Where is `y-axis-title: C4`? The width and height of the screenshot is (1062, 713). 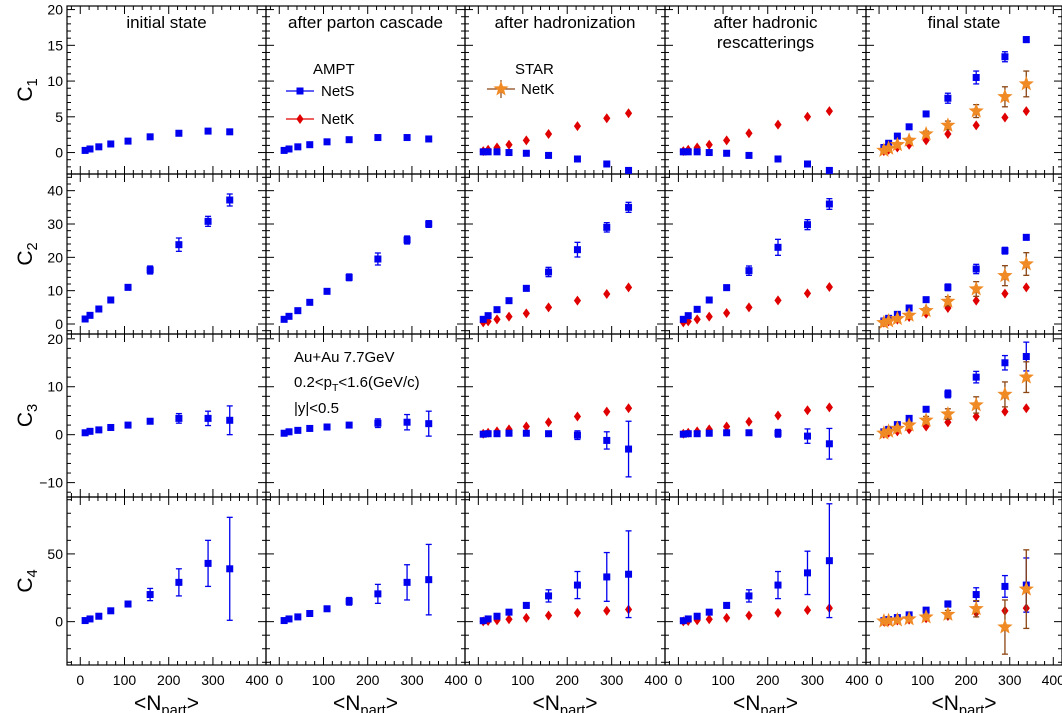
y-axis-title: C4 is located at coordinates (27, 580).